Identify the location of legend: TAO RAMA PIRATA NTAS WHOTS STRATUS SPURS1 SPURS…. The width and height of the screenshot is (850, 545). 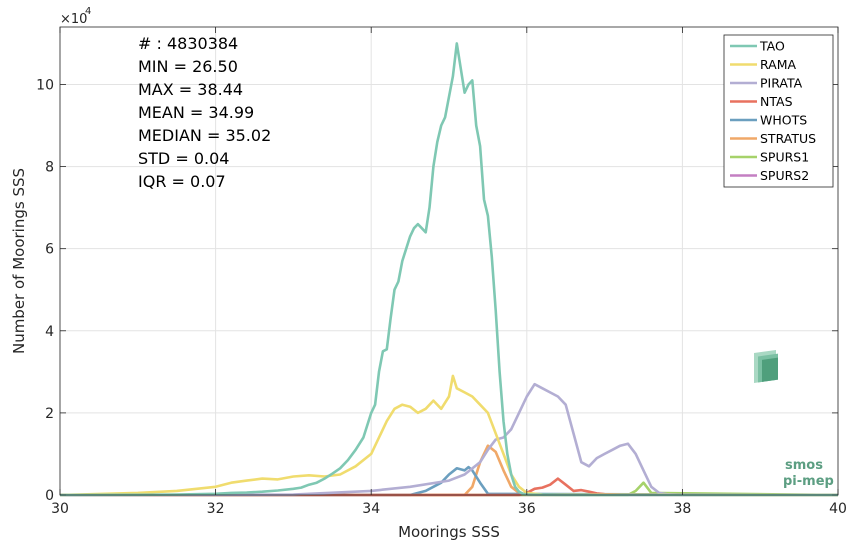
(778, 111).